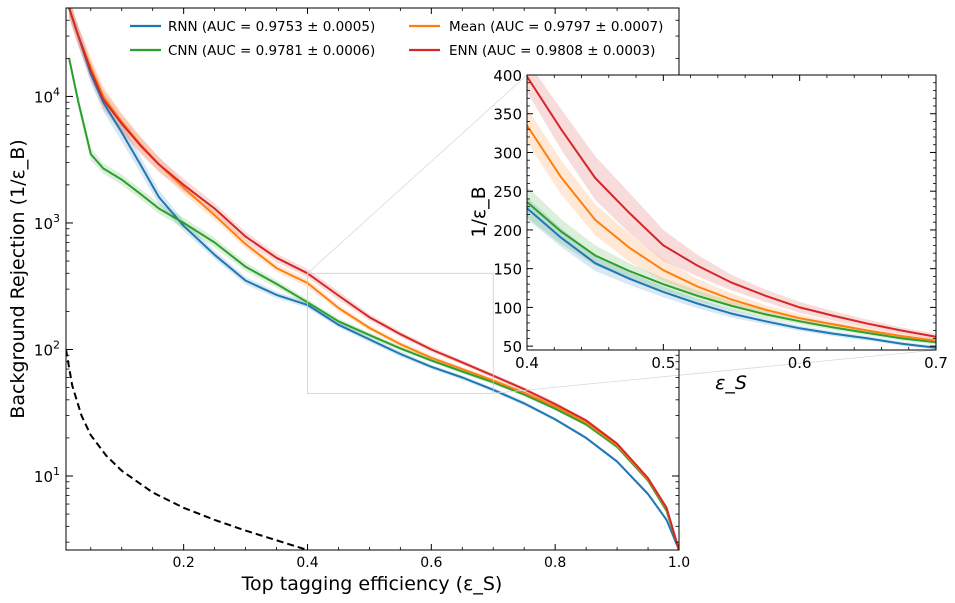 This screenshot has width=955, height=603. I want to click on main-x-tick-label: 0.8, so click(555, 563).